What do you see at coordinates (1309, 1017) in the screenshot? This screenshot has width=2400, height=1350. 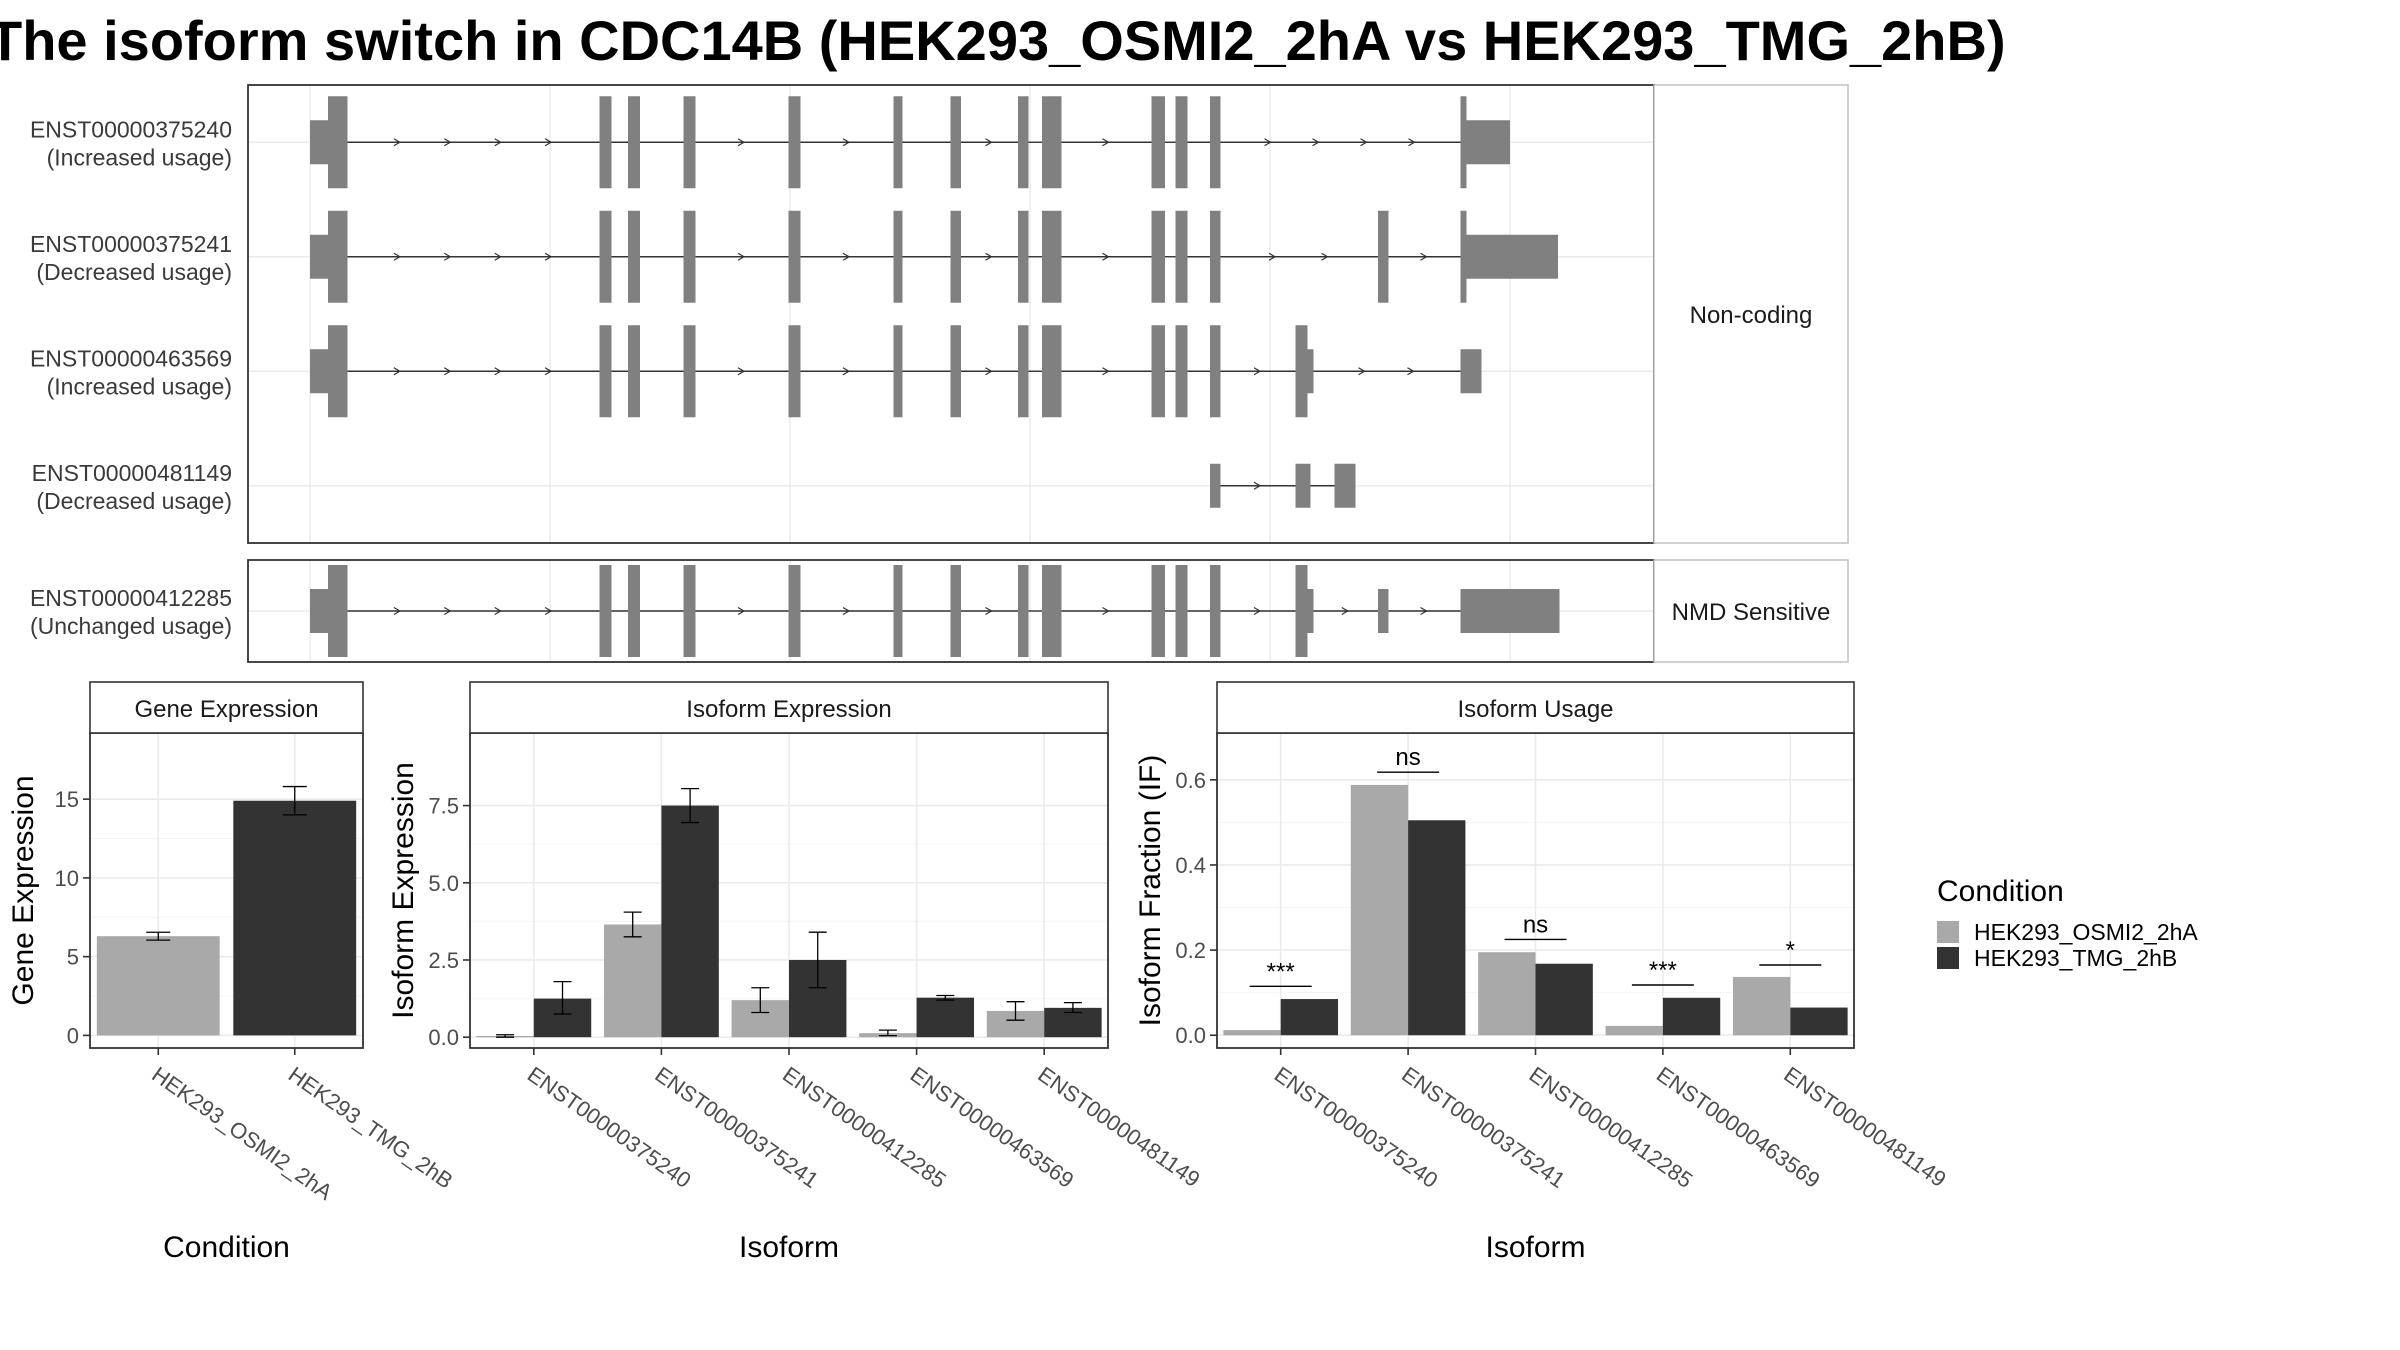 I see `bar-hek293-tmg-2hb-enst00000375240` at bounding box center [1309, 1017].